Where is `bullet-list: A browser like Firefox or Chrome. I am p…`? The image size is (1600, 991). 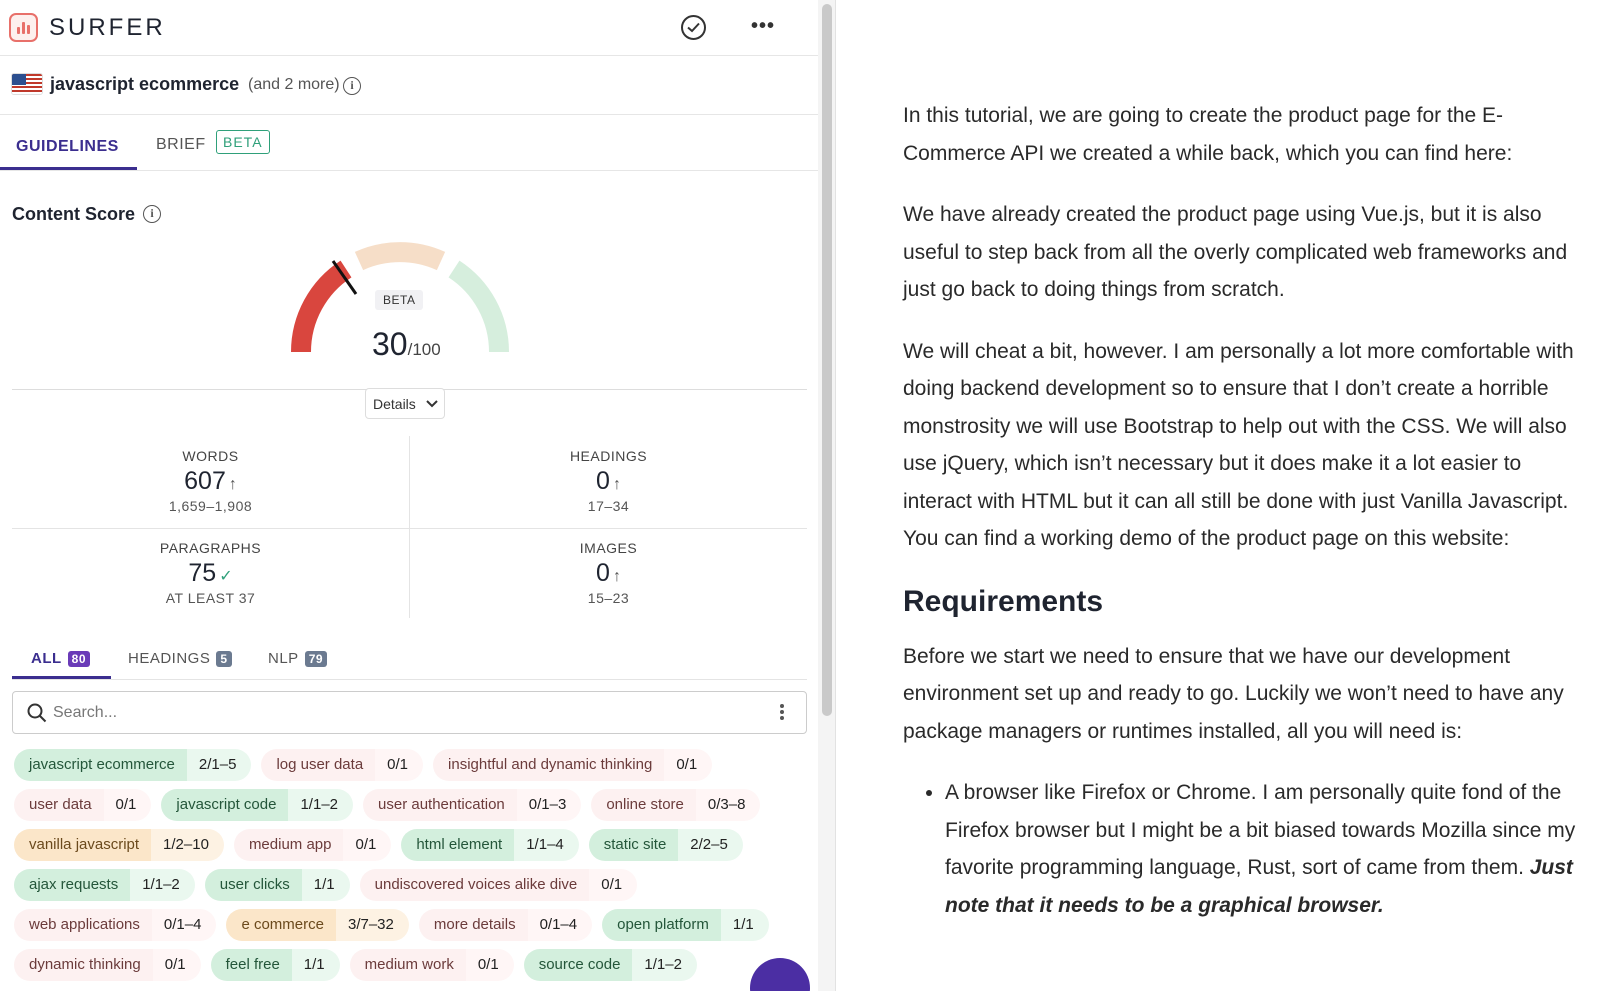
bullet-list: A browser like Firefox or Chrome. I am p… is located at coordinates (1264, 849).